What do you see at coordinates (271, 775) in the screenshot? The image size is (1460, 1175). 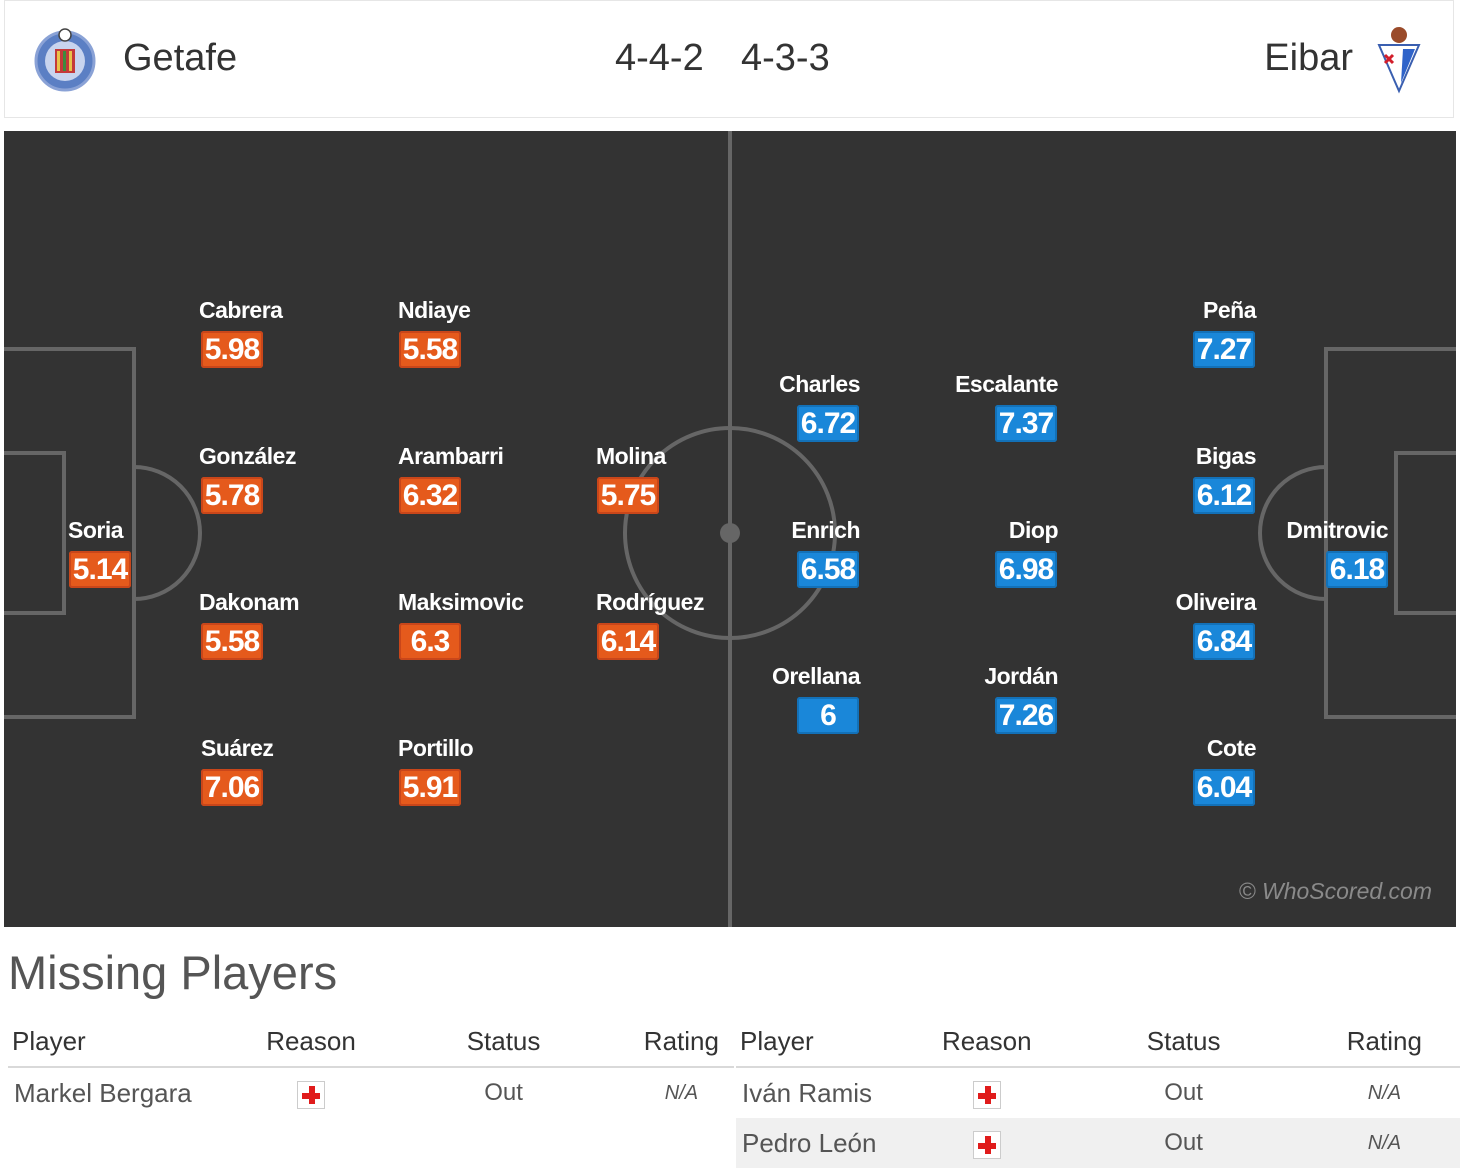 I see `player-suarez: Suárez 7.06` at bounding box center [271, 775].